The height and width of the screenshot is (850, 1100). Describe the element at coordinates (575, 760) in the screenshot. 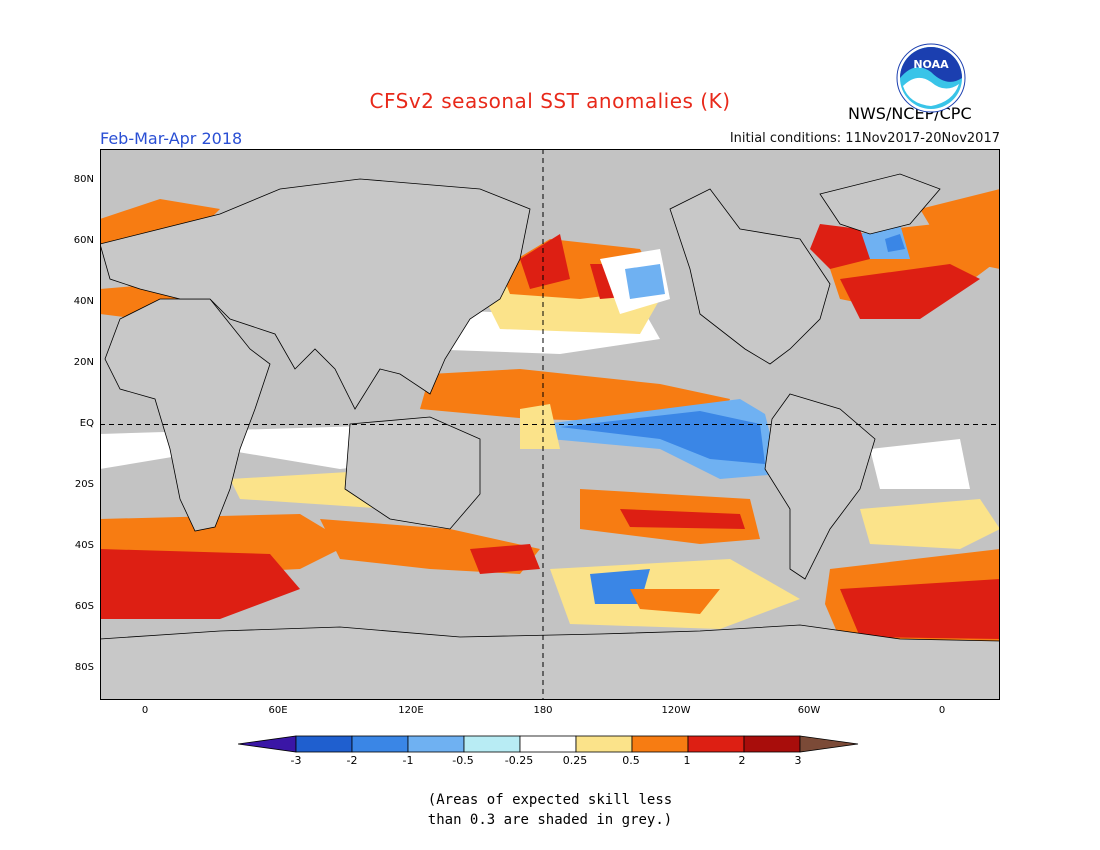

I see `colorbar-tick-label: 0.25` at that location.